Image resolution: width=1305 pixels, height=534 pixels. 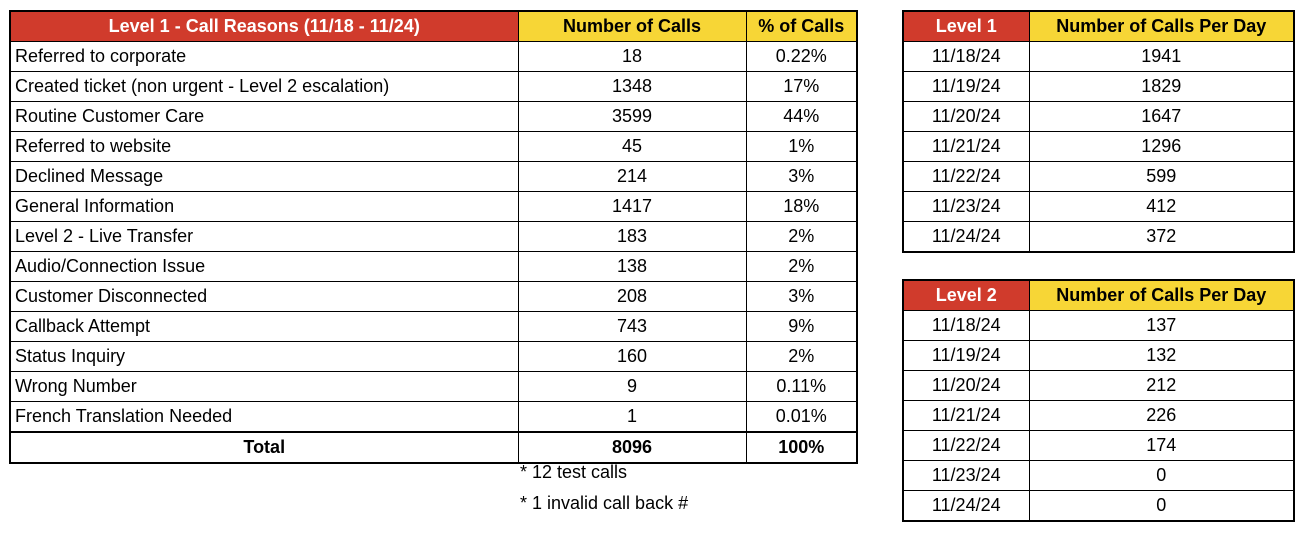 I want to click on level1-table-row: 11/19/24 1829, so click(x=1098, y=86).